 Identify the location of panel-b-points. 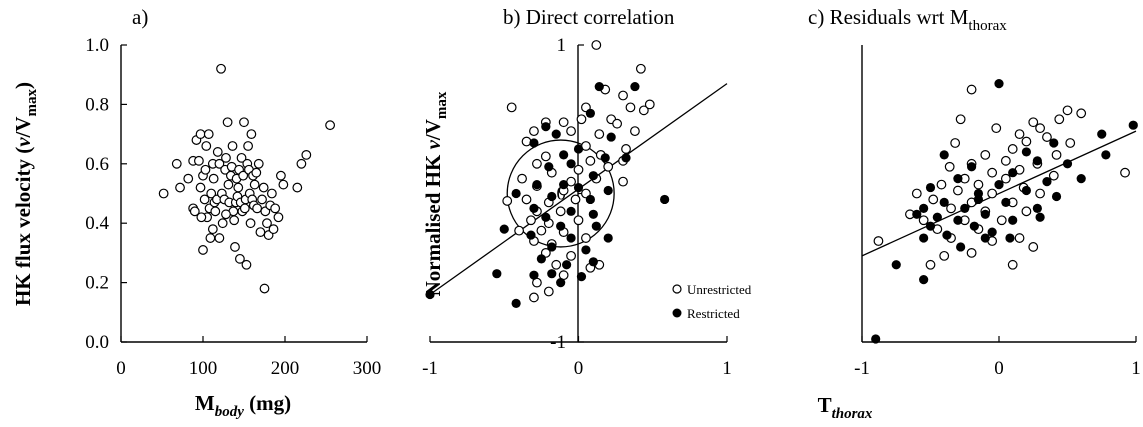
(547, 174).